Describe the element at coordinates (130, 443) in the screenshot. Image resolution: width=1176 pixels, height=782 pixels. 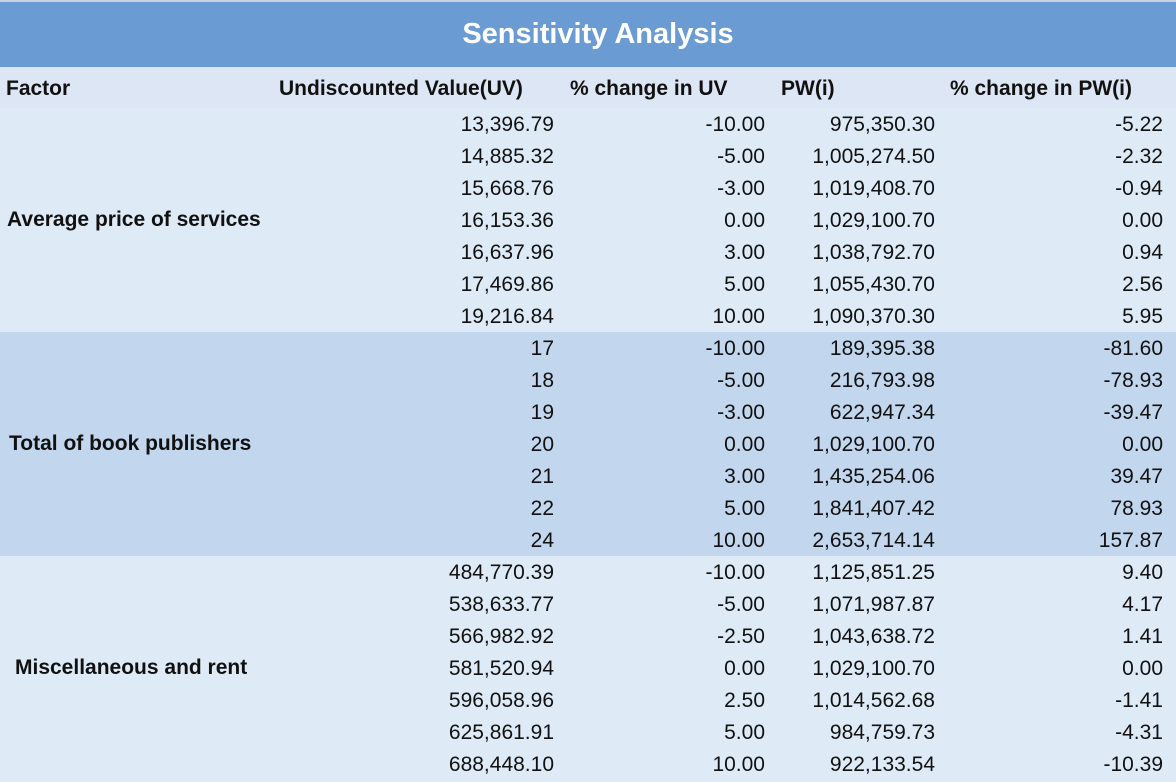
I see `factor-label: Total of book publishers` at that location.